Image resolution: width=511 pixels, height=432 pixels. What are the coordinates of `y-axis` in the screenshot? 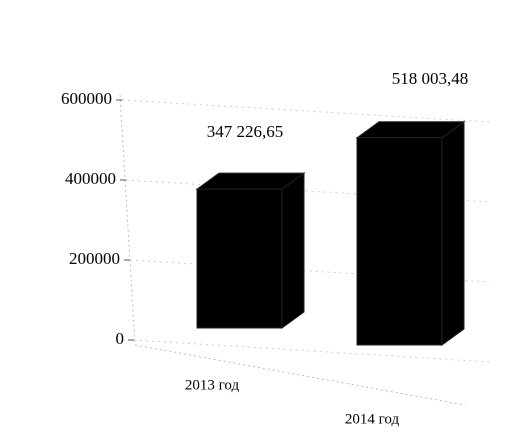 It's located at (127, 220).